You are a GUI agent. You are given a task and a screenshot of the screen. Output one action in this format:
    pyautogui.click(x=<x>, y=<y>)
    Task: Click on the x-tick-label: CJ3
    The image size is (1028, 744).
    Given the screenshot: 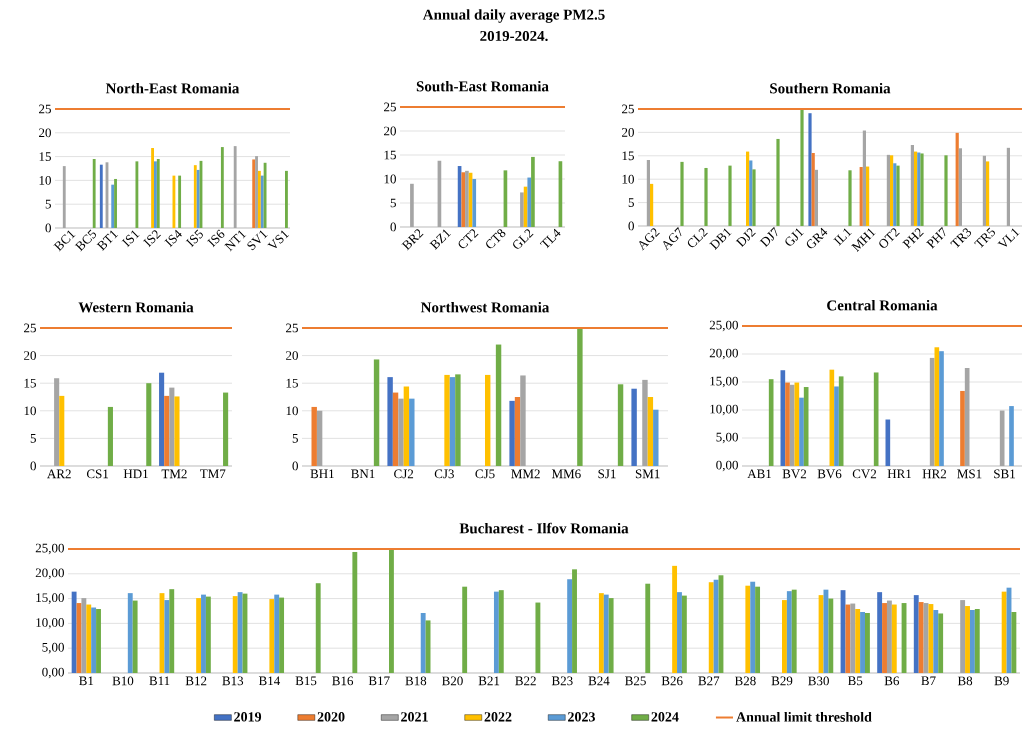 What is the action you would take?
    pyautogui.click(x=444, y=474)
    